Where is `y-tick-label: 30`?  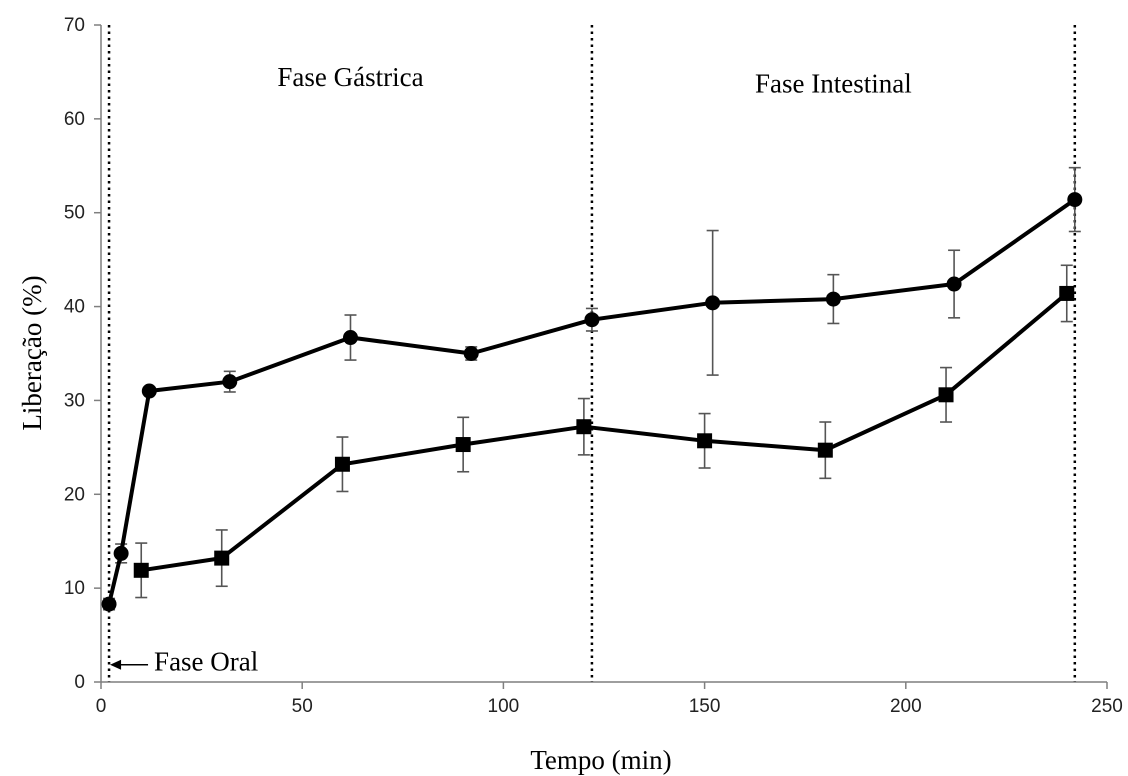 y-tick-label: 30 is located at coordinates (74, 400).